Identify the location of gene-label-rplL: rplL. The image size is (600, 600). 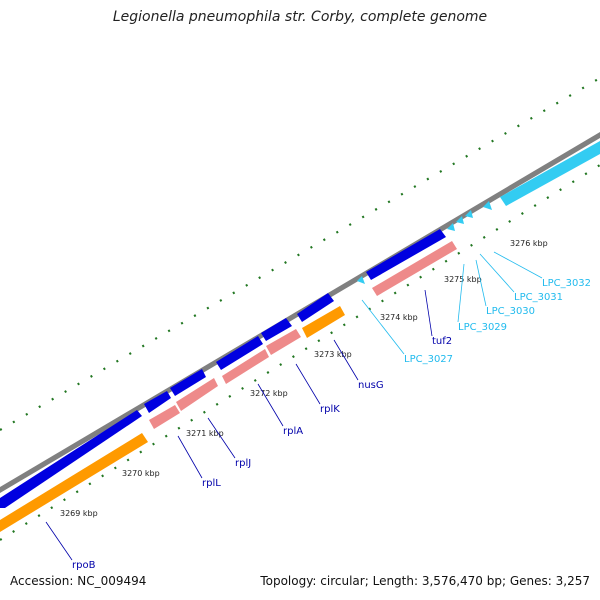
(211, 483).